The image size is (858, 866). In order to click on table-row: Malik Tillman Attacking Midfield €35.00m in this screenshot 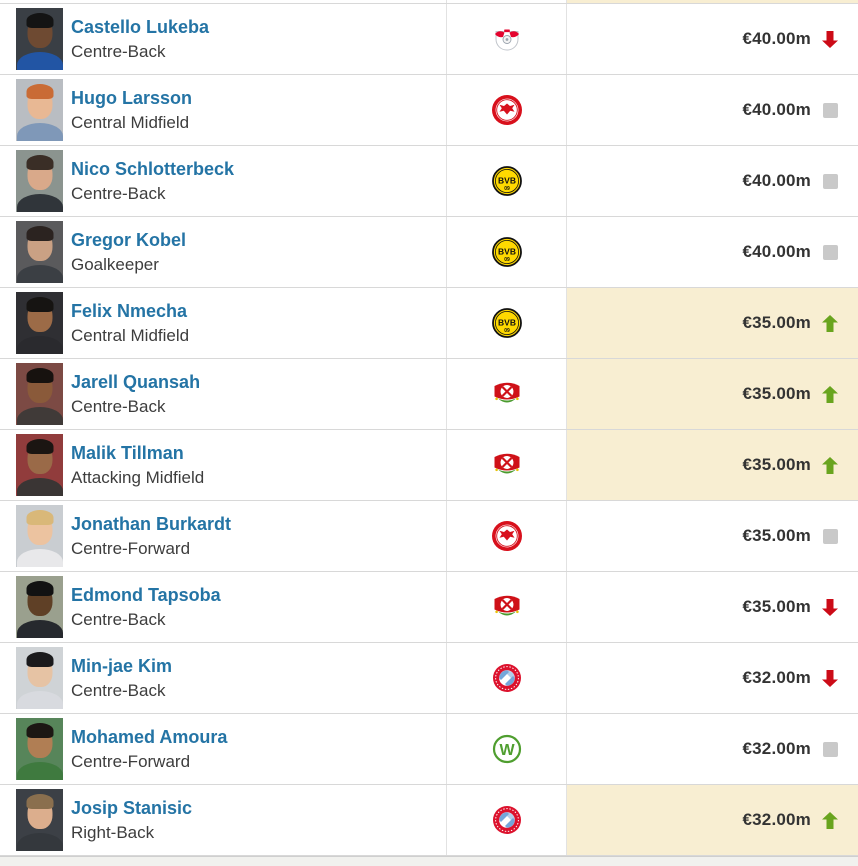, I will do `click(429, 465)`.